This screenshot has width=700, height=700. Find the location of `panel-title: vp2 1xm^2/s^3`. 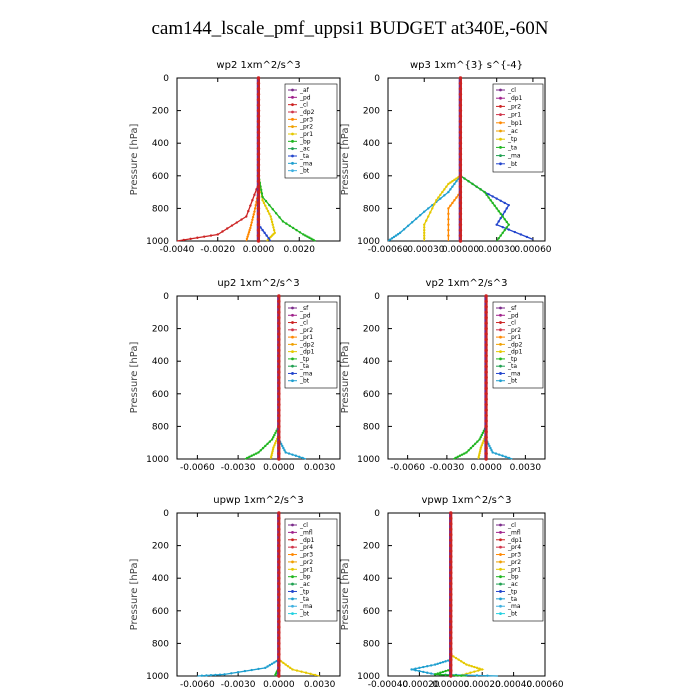

panel-title: vp2 1xm^2/s^3 is located at coordinates (467, 283).